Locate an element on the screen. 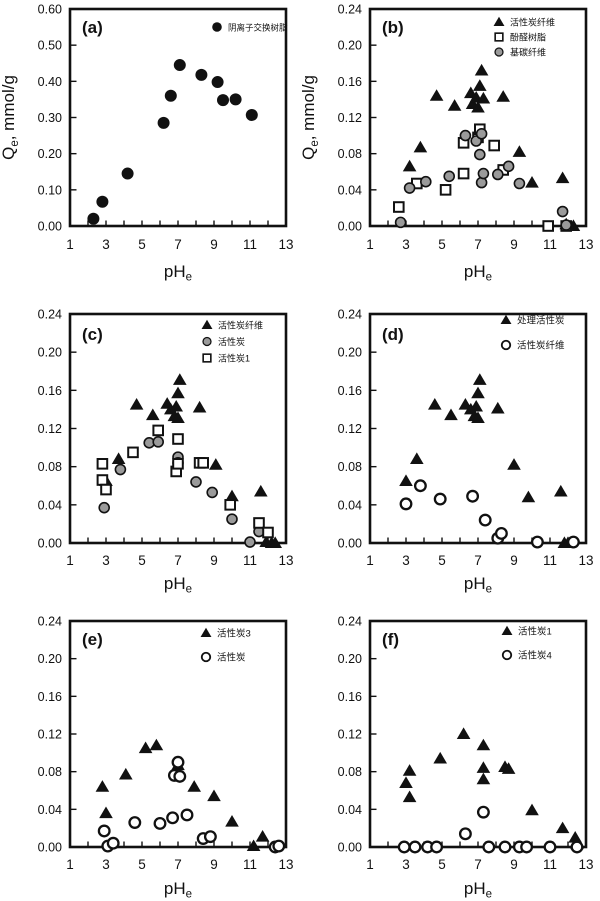 This screenshot has height=901, width=600. legend-item: 基碳纤维 is located at coordinates (520, 52).